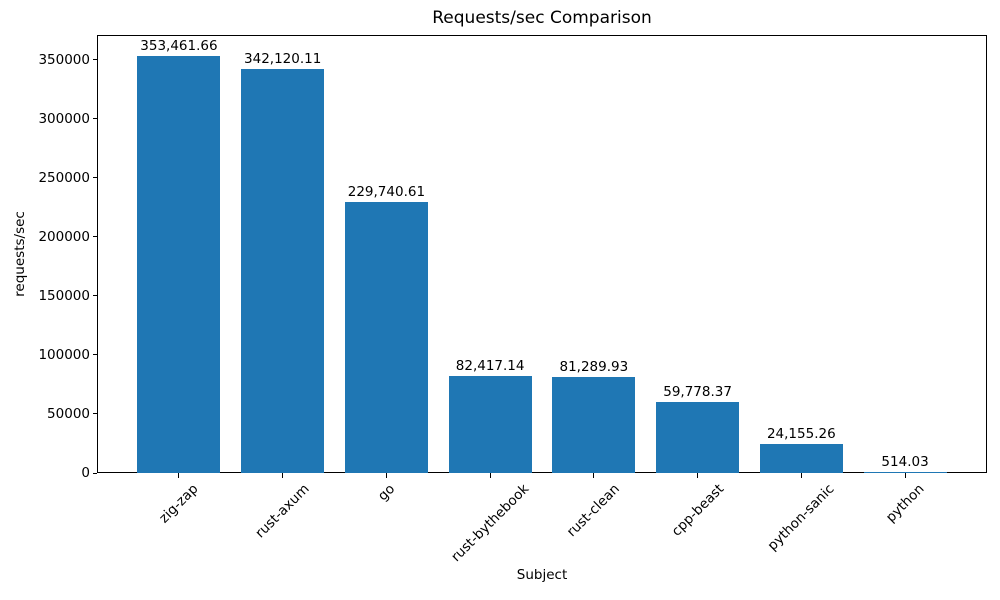 This screenshot has height=600, width=1000. Describe the element at coordinates (85, 473) in the screenshot. I see `y-tick-label: 0` at that location.